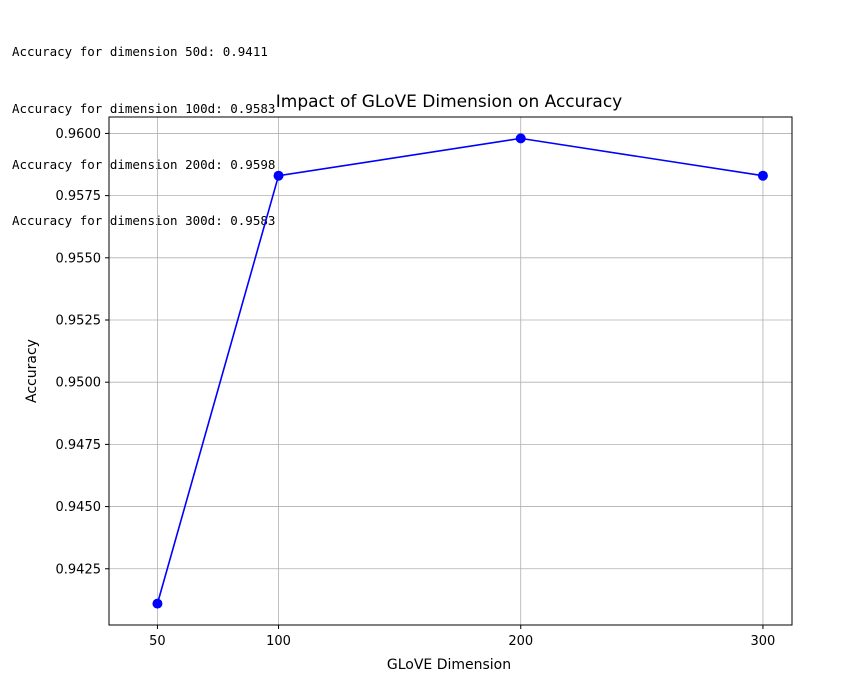  I want to click on y-tick-label: 0.9500, so click(79, 383).